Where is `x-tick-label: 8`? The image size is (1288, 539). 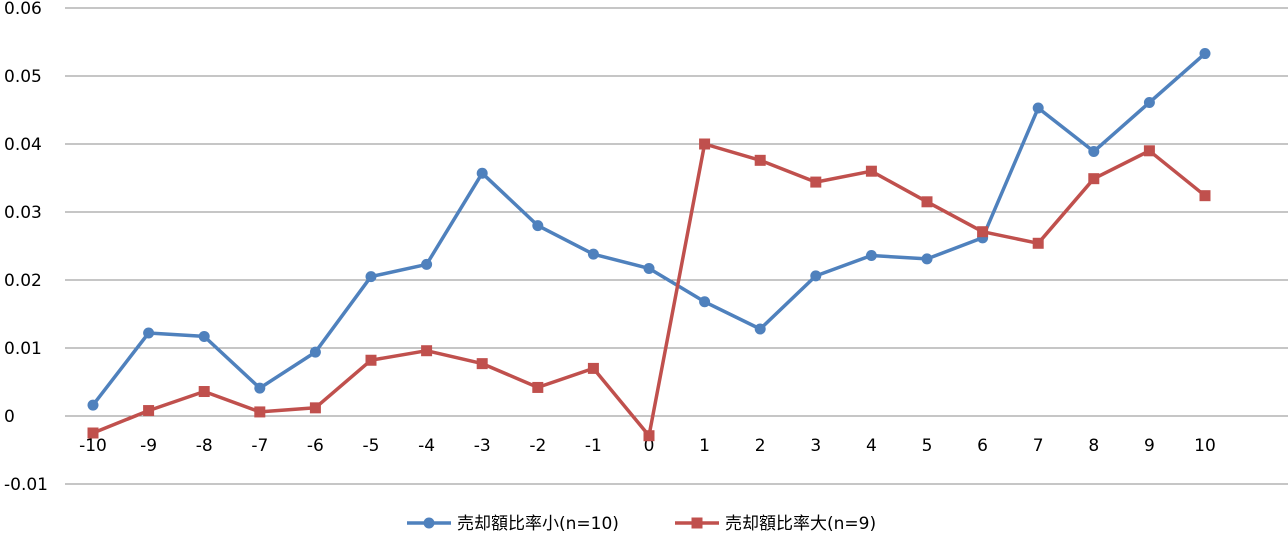 x-tick-label: 8 is located at coordinates (1093, 446).